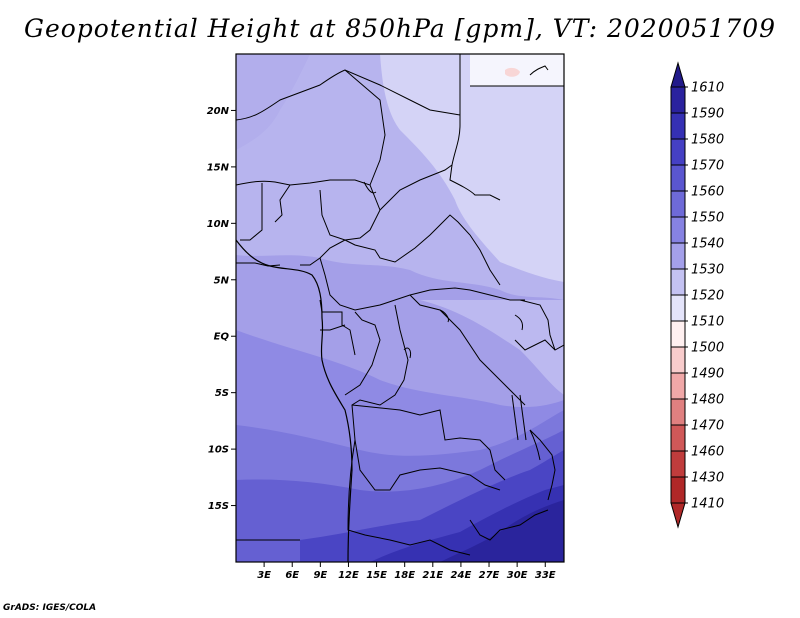 This screenshot has width=800, height=618. What do you see at coordinates (50, 608) in the screenshot?
I see `grads-credit: GrADS: IGES/COLA` at bounding box center [50, 608].